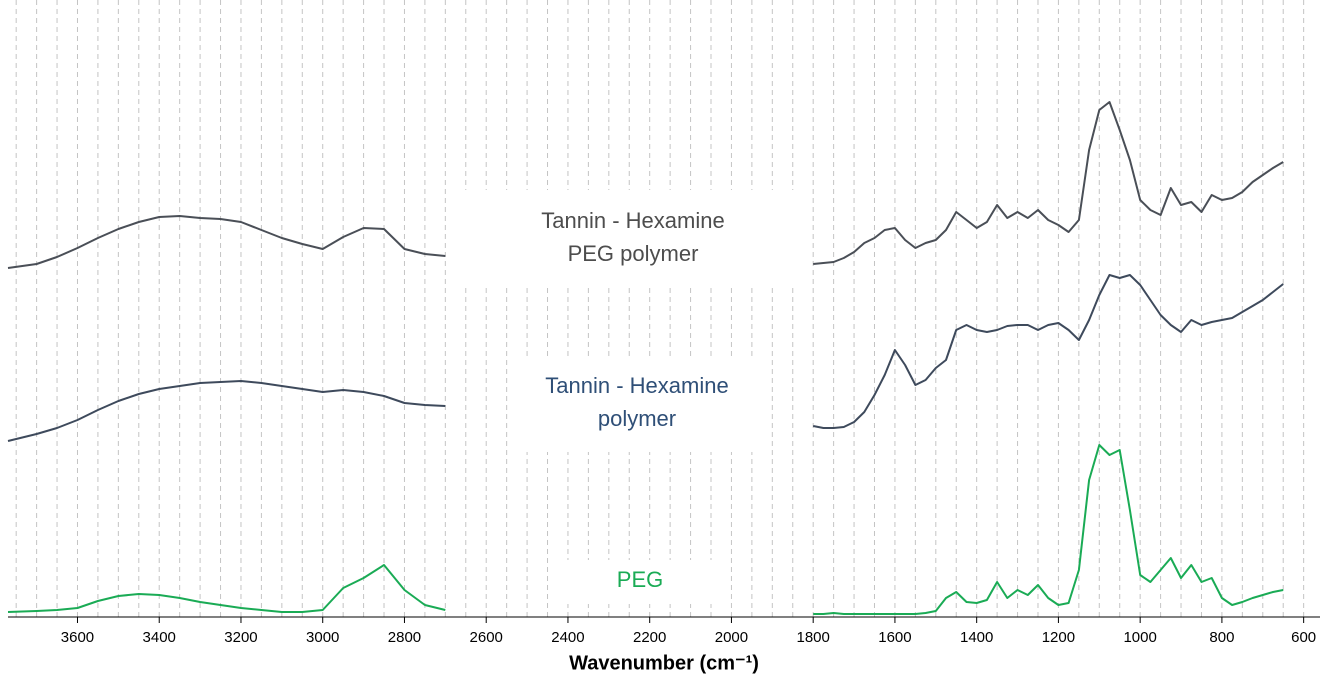 This screenshot has height=685, width=1337. I want to click on x-tick-label: 1800, so click(812, 637).